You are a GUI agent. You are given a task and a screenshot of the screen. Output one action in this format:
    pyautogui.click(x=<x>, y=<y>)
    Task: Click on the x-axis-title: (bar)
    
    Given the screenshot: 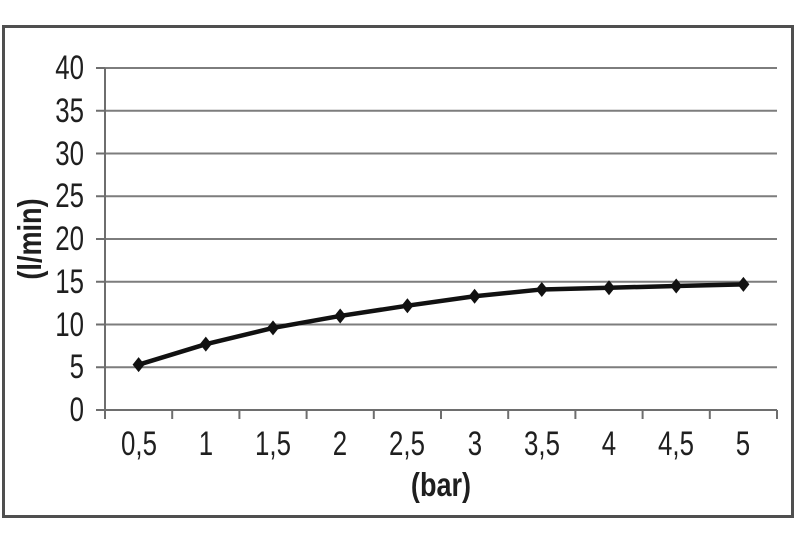 What is the action you would take?
    pyautogui.click(x=441, y=484)
    